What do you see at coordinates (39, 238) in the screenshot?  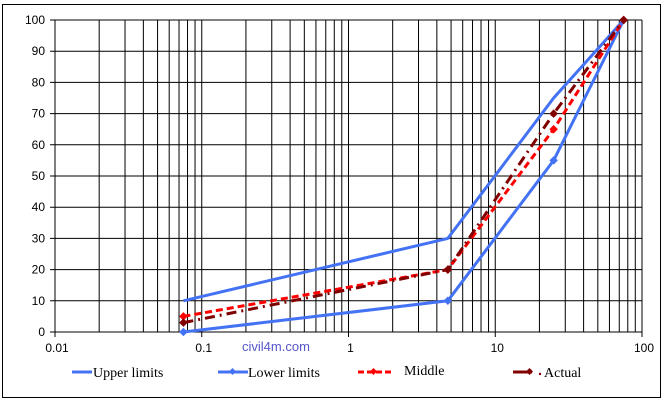 I see `y-tick-label: 30` at bounding box center [39, 238].